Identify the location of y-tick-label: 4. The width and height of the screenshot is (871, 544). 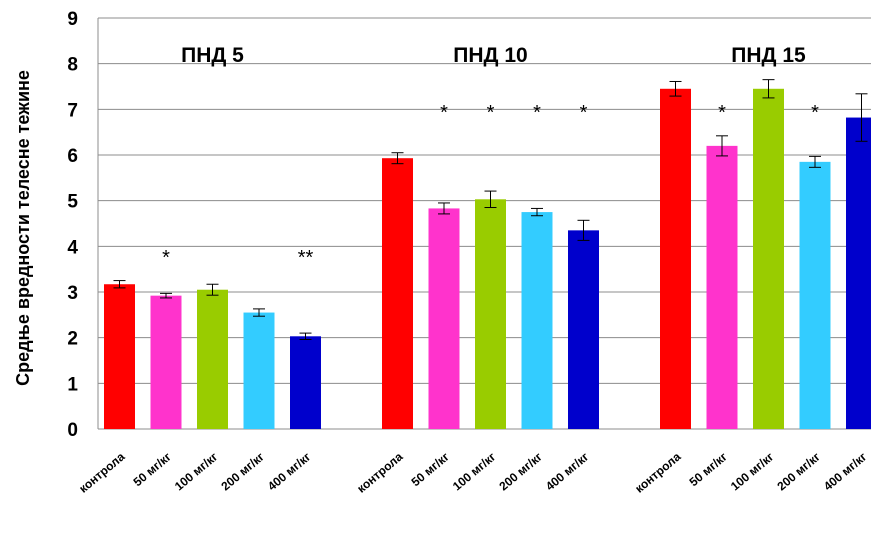
(72, 247).